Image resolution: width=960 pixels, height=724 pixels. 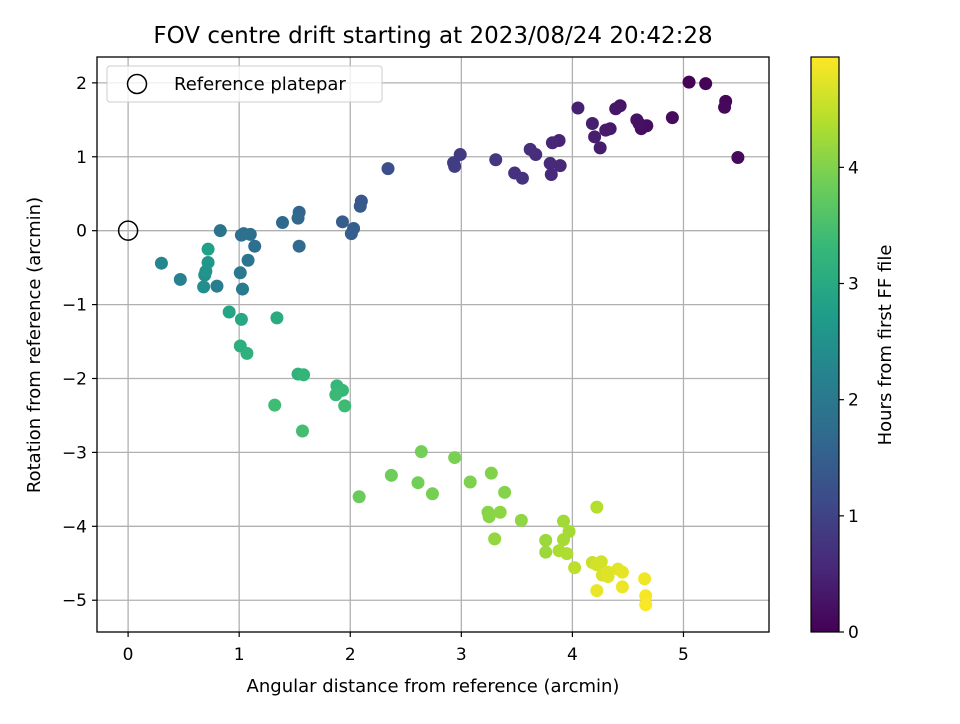 What do you see at coordinates (853, 401) in the screenshot?
I see `colorbar-tick-label: 2` at bounding box center [853, 401].